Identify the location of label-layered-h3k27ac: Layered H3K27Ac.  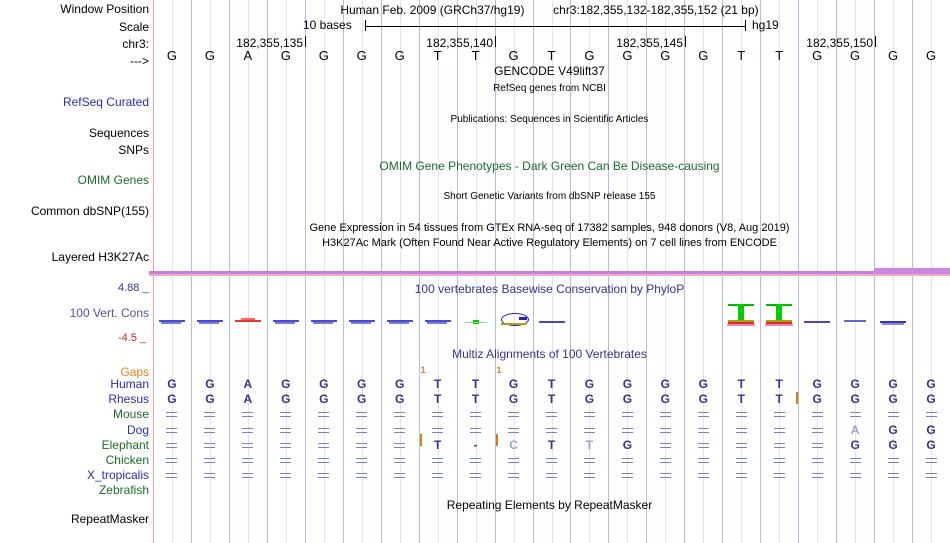
(100, 257).